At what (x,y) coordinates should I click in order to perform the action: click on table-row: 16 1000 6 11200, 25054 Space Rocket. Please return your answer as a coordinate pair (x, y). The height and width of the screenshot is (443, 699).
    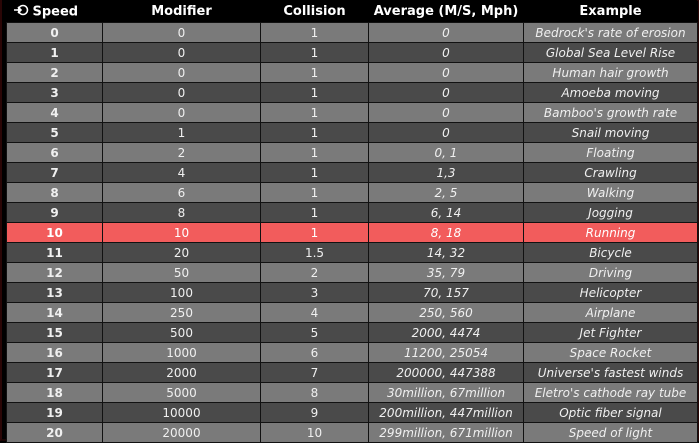
    Looking at the image, I should click on (352, 352).